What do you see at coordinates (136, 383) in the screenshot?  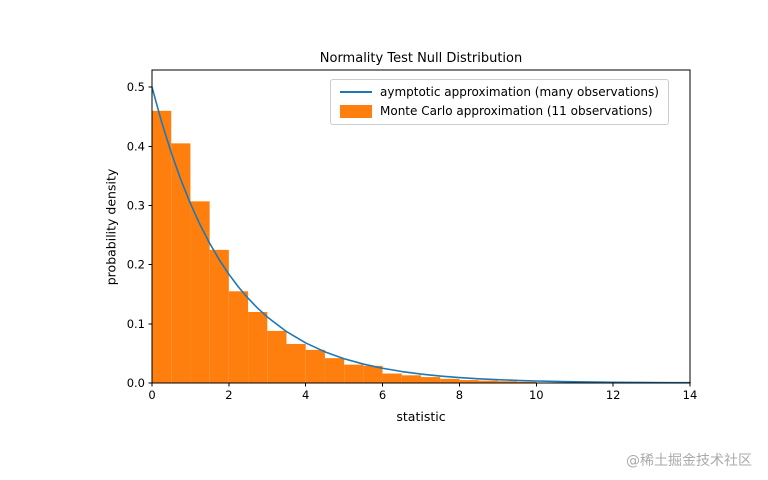 I see `y-tick-label: 0.0` at bounding box center [136, 383].